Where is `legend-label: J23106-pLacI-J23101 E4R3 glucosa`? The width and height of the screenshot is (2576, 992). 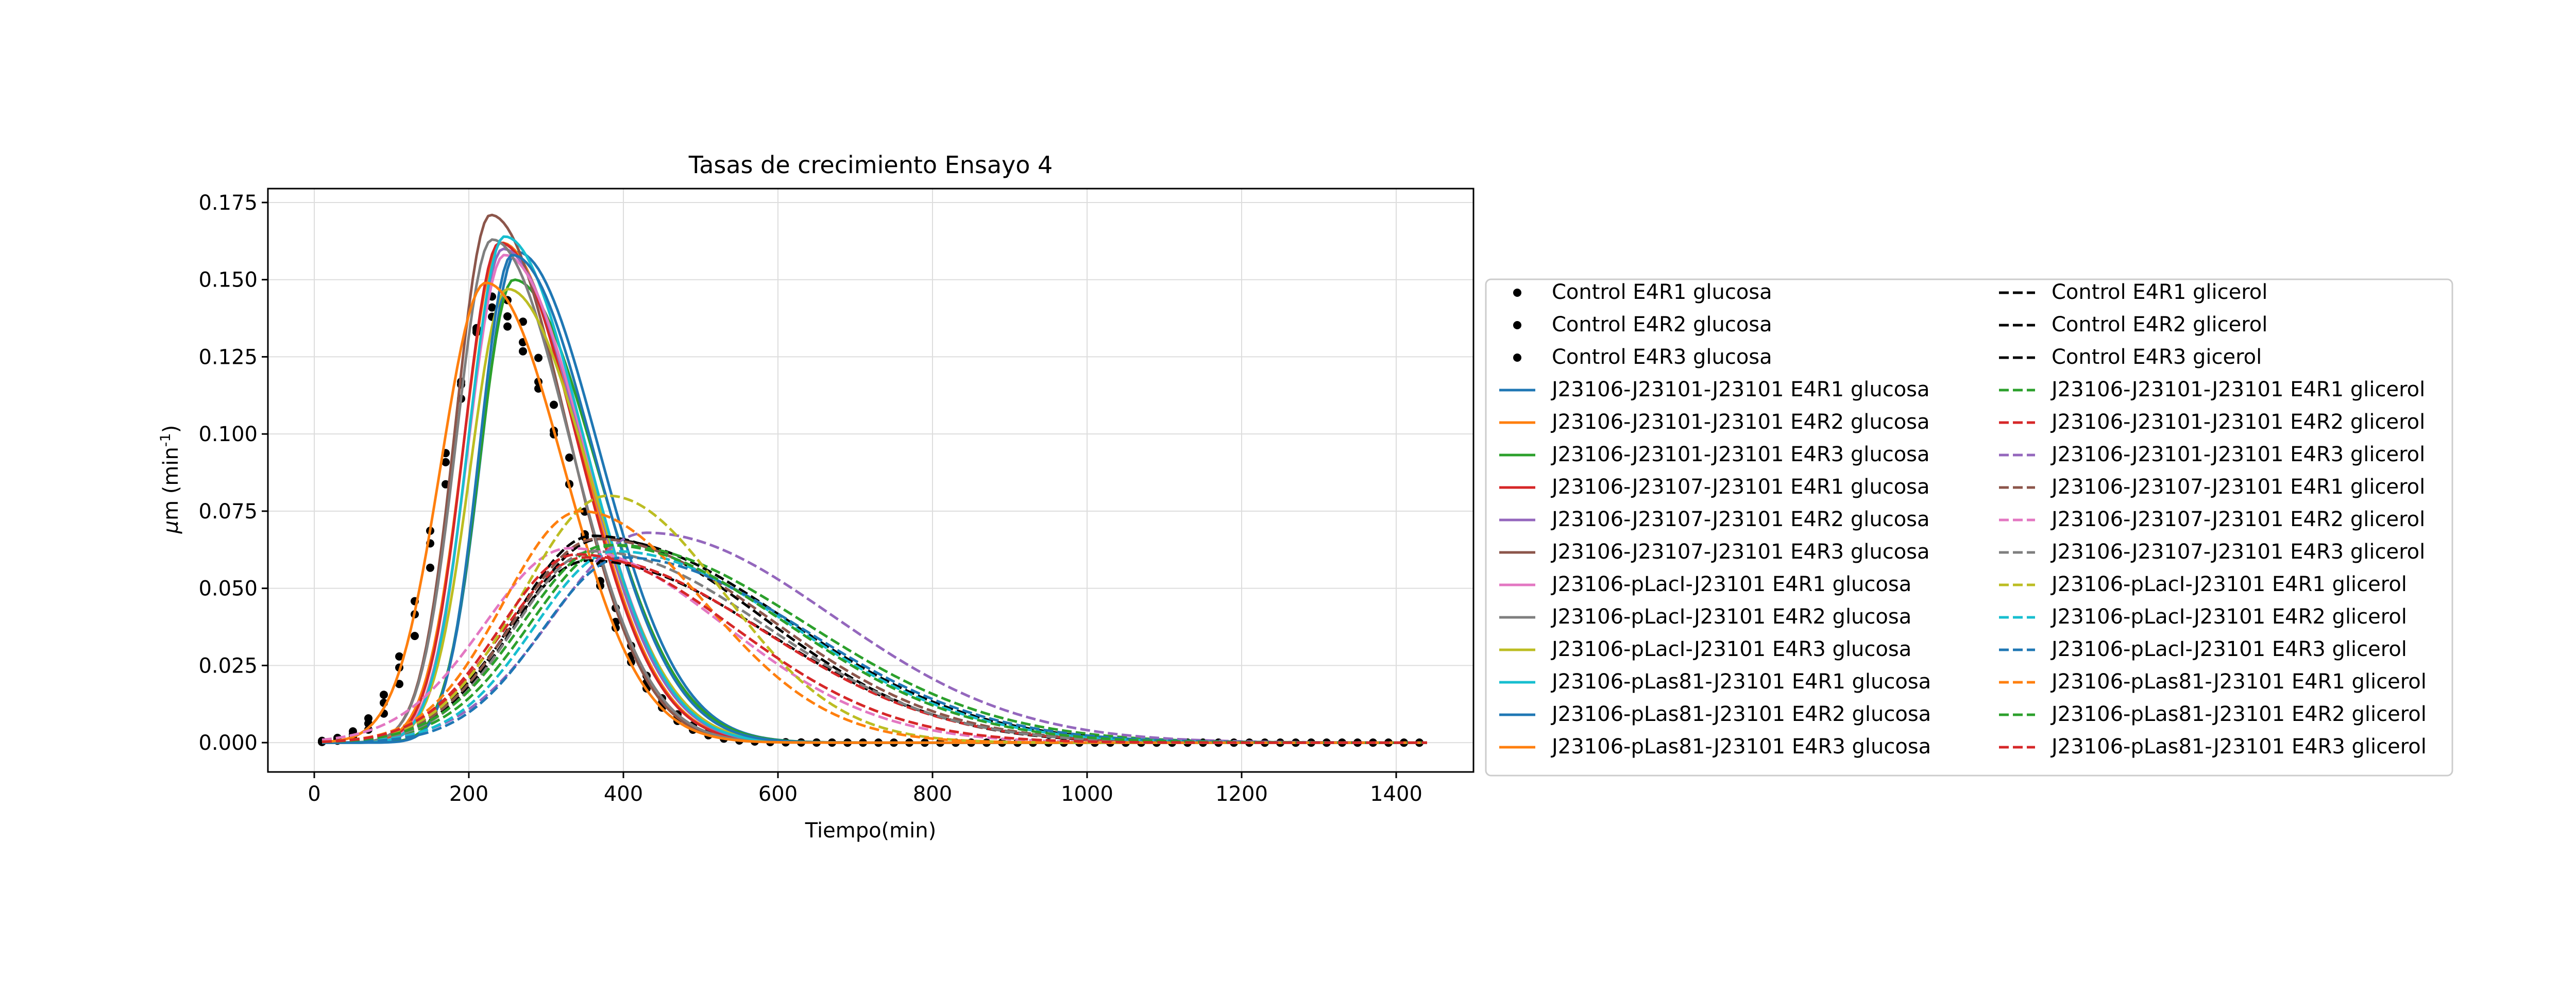
legend-label: J23106-pLacI-J23101 E4R3 glucosa is located at coordinates (1730, 649).